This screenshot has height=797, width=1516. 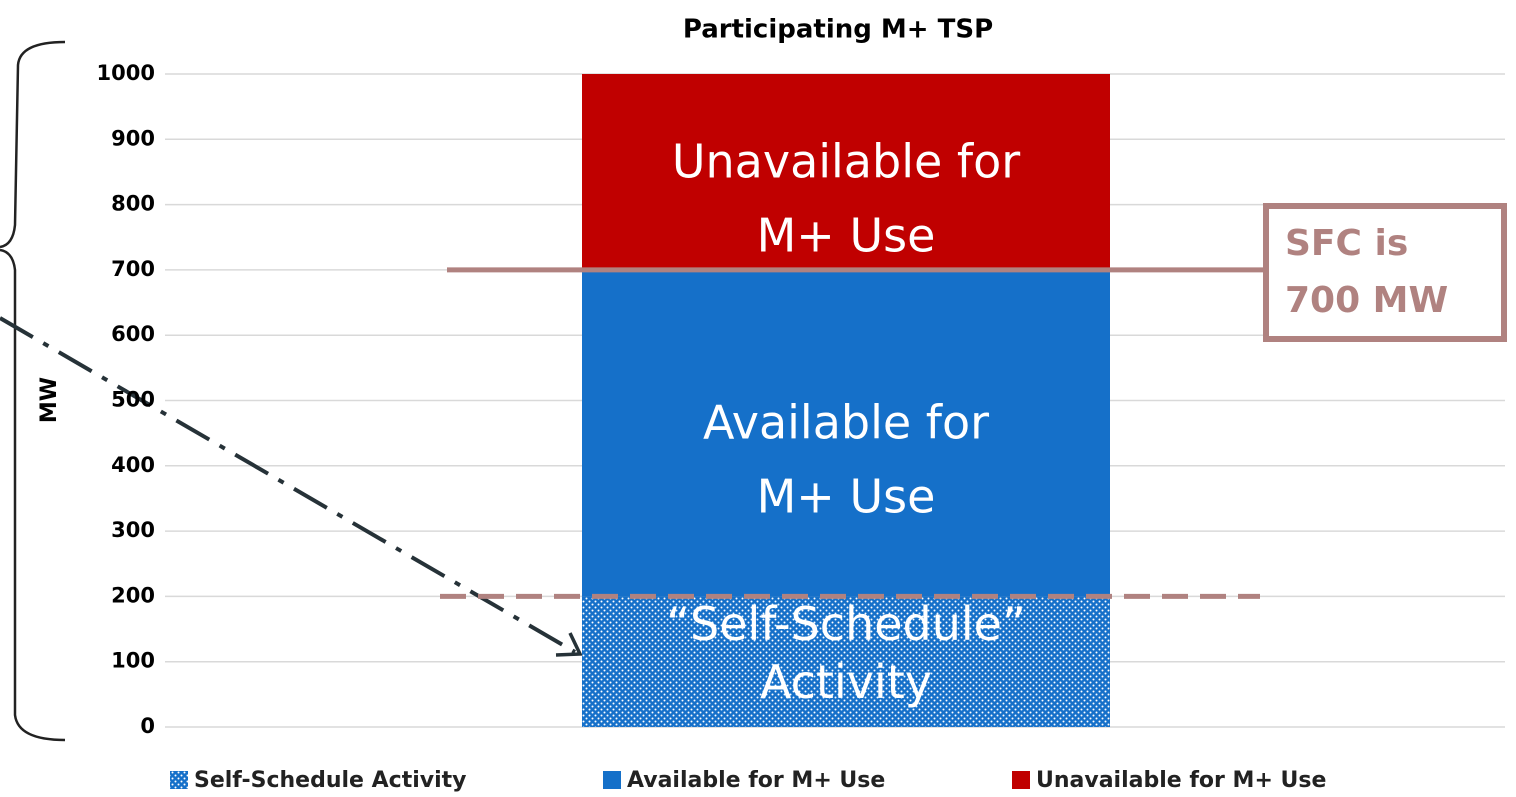 I want to click on arrow-head, so click(x=569, y=644).